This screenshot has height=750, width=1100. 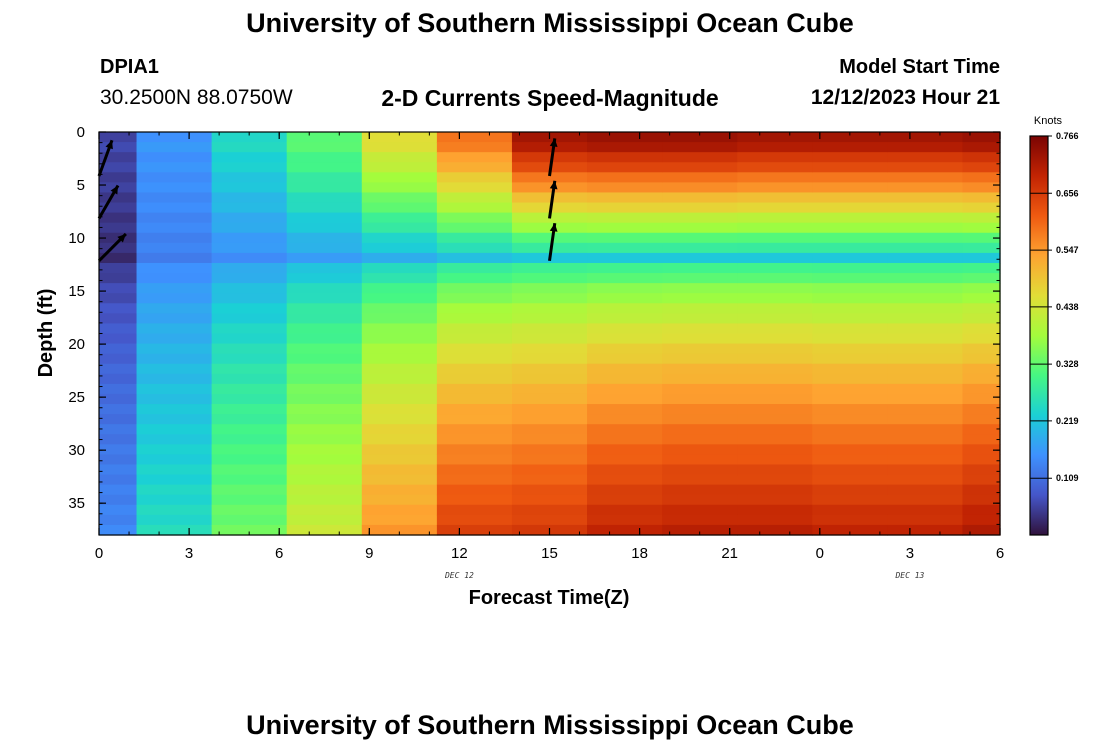 What do you see at coordinates (129, 67) in the screenshot?
I see `station-id: DPIA1` at bounding box center [129, 67].